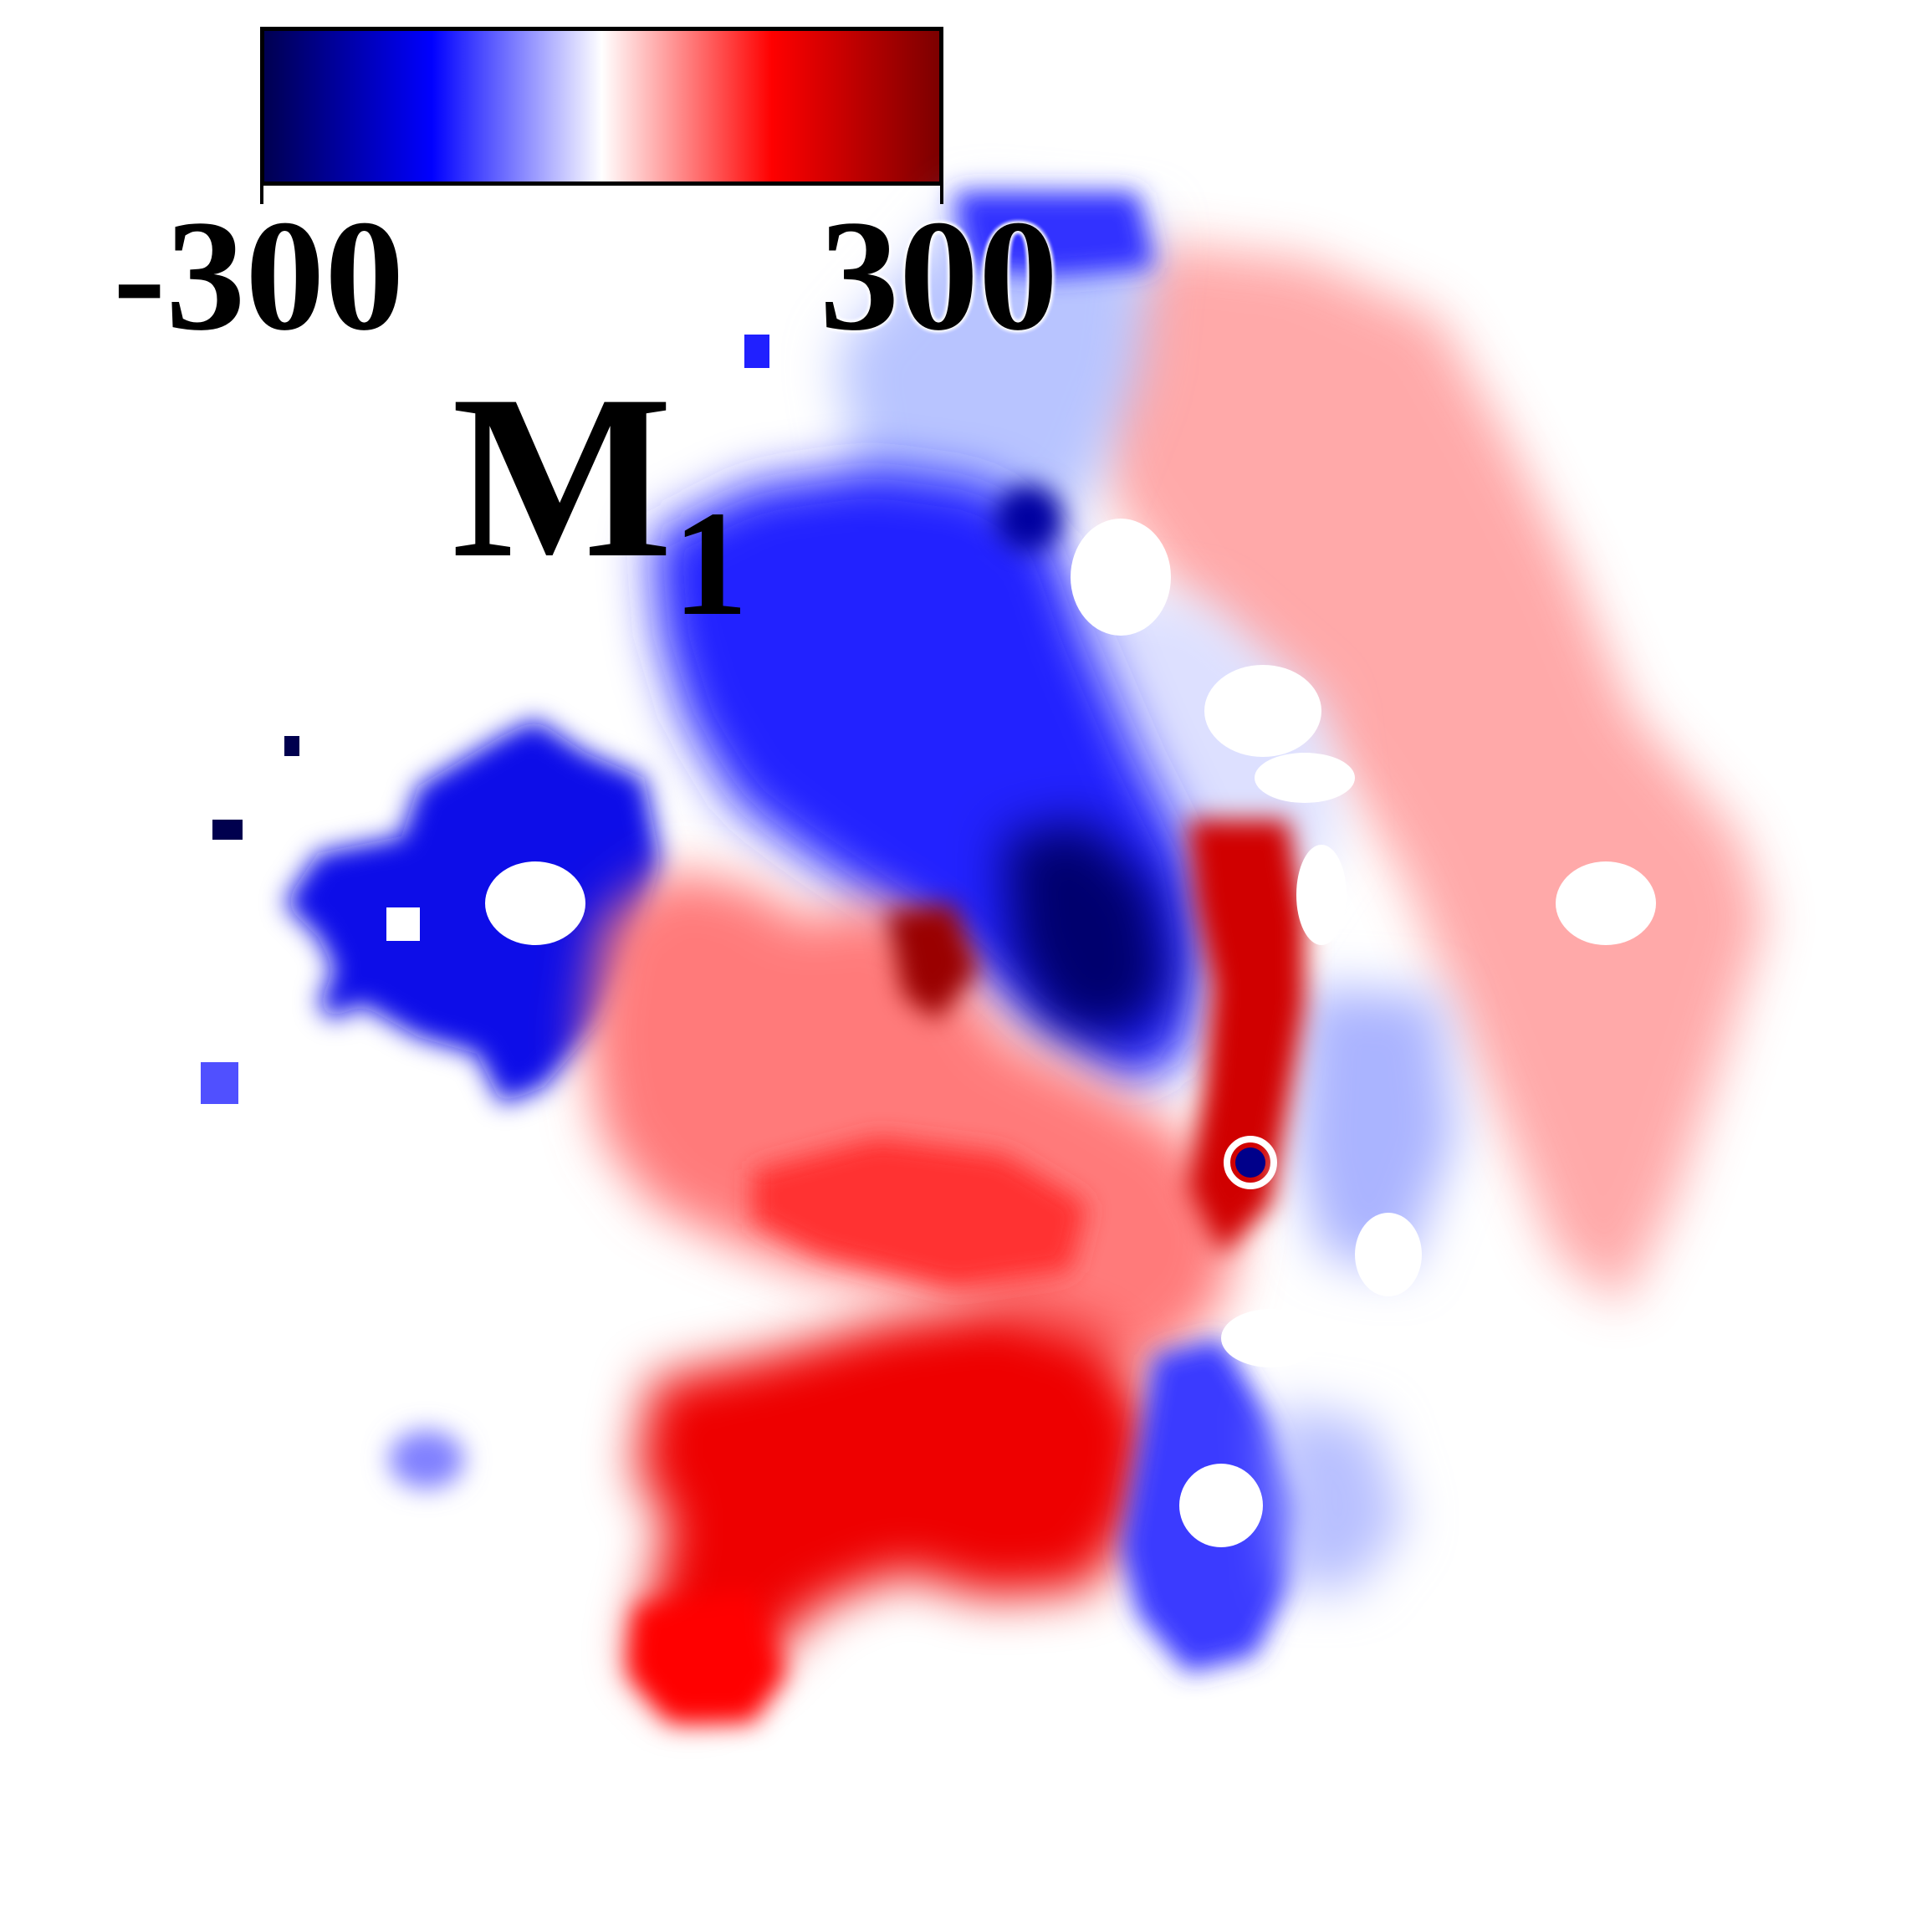 This screenshot has width=1932, height=1932. What do you see at coordinates (933, 961) in the screenshot?
I see `red-core` at bounding box center [933, 961].